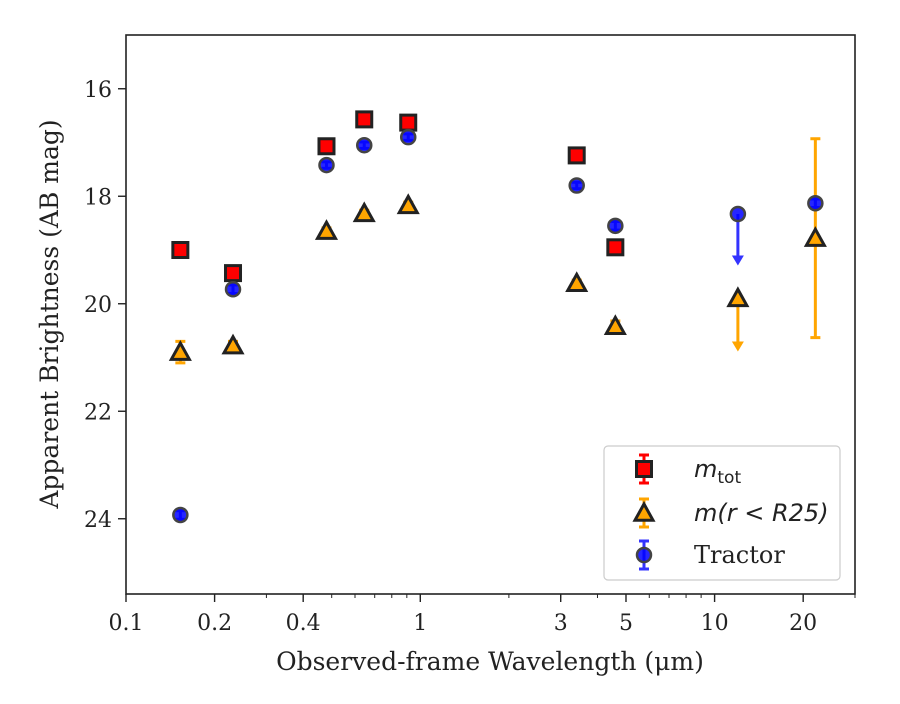  I want to click on legend-label-mr25: m(r < R25), so click(761, 513).